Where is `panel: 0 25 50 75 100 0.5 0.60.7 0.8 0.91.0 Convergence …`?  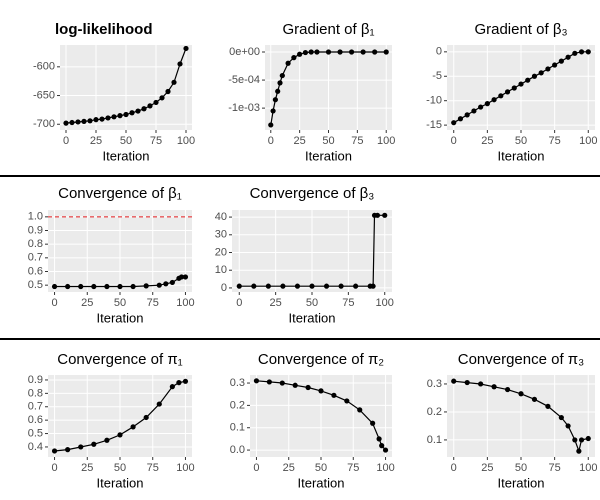 panel: 0 25 50 75 100 0.5 0.60.7 0.8 0.91.0 Convergence … is located at coordinates (111, 255).